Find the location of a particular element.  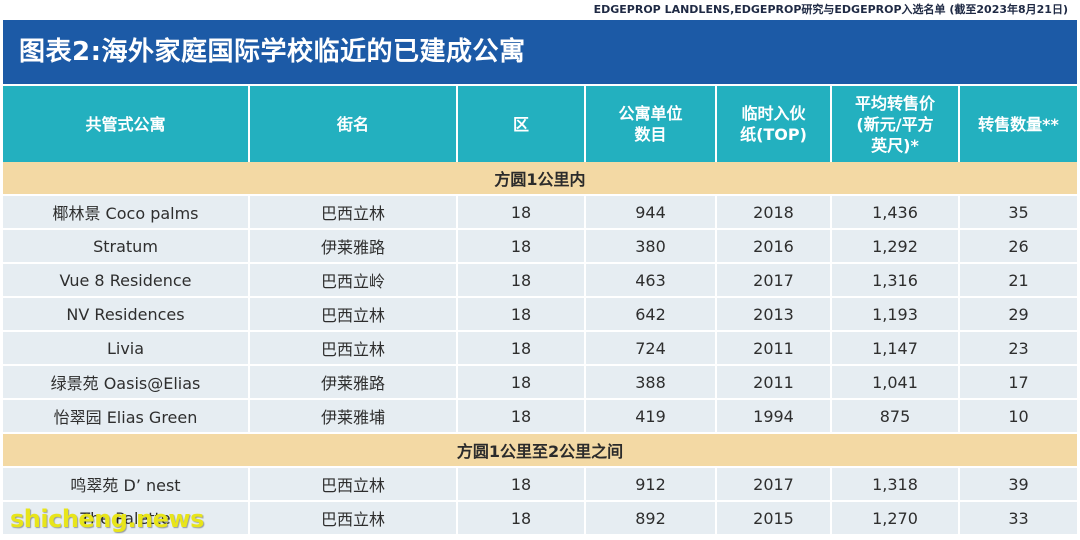

table-cell: 2016 is located at coordinates (774, 246).